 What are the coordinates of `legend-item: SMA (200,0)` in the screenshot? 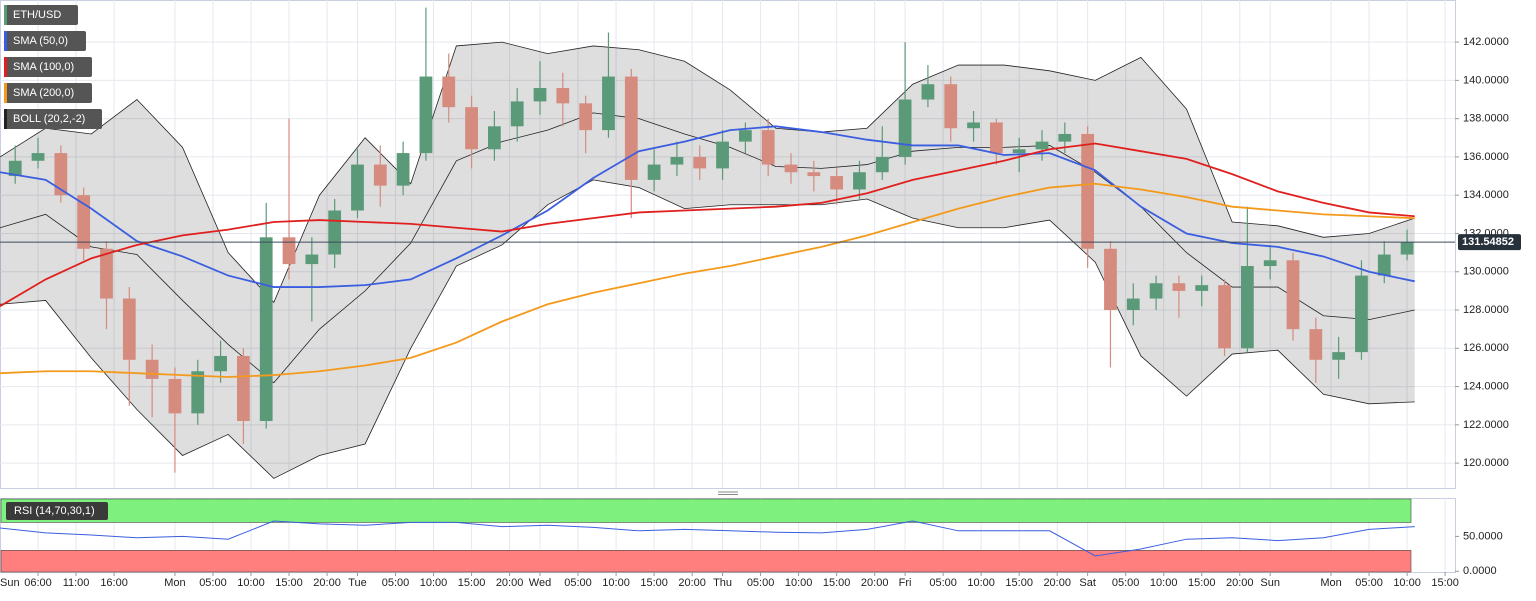 It's located at (48, 93).